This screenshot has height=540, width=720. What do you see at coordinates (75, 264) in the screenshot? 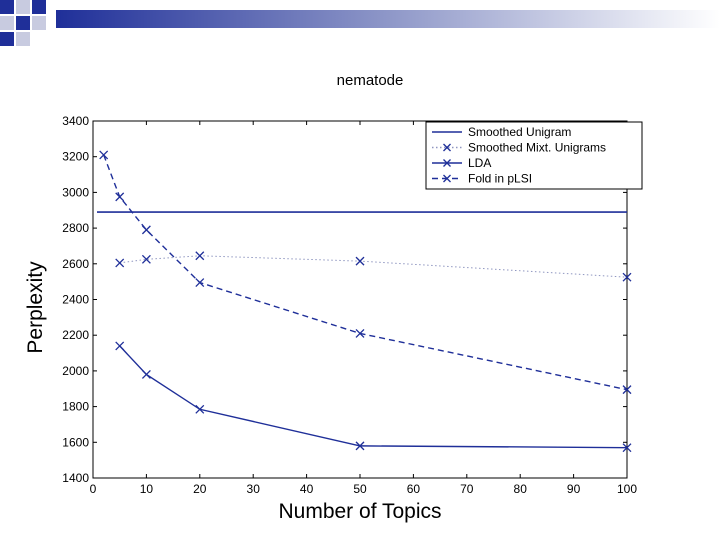
I see `y-tick-label: 2600` at bounding box center [75, 264].